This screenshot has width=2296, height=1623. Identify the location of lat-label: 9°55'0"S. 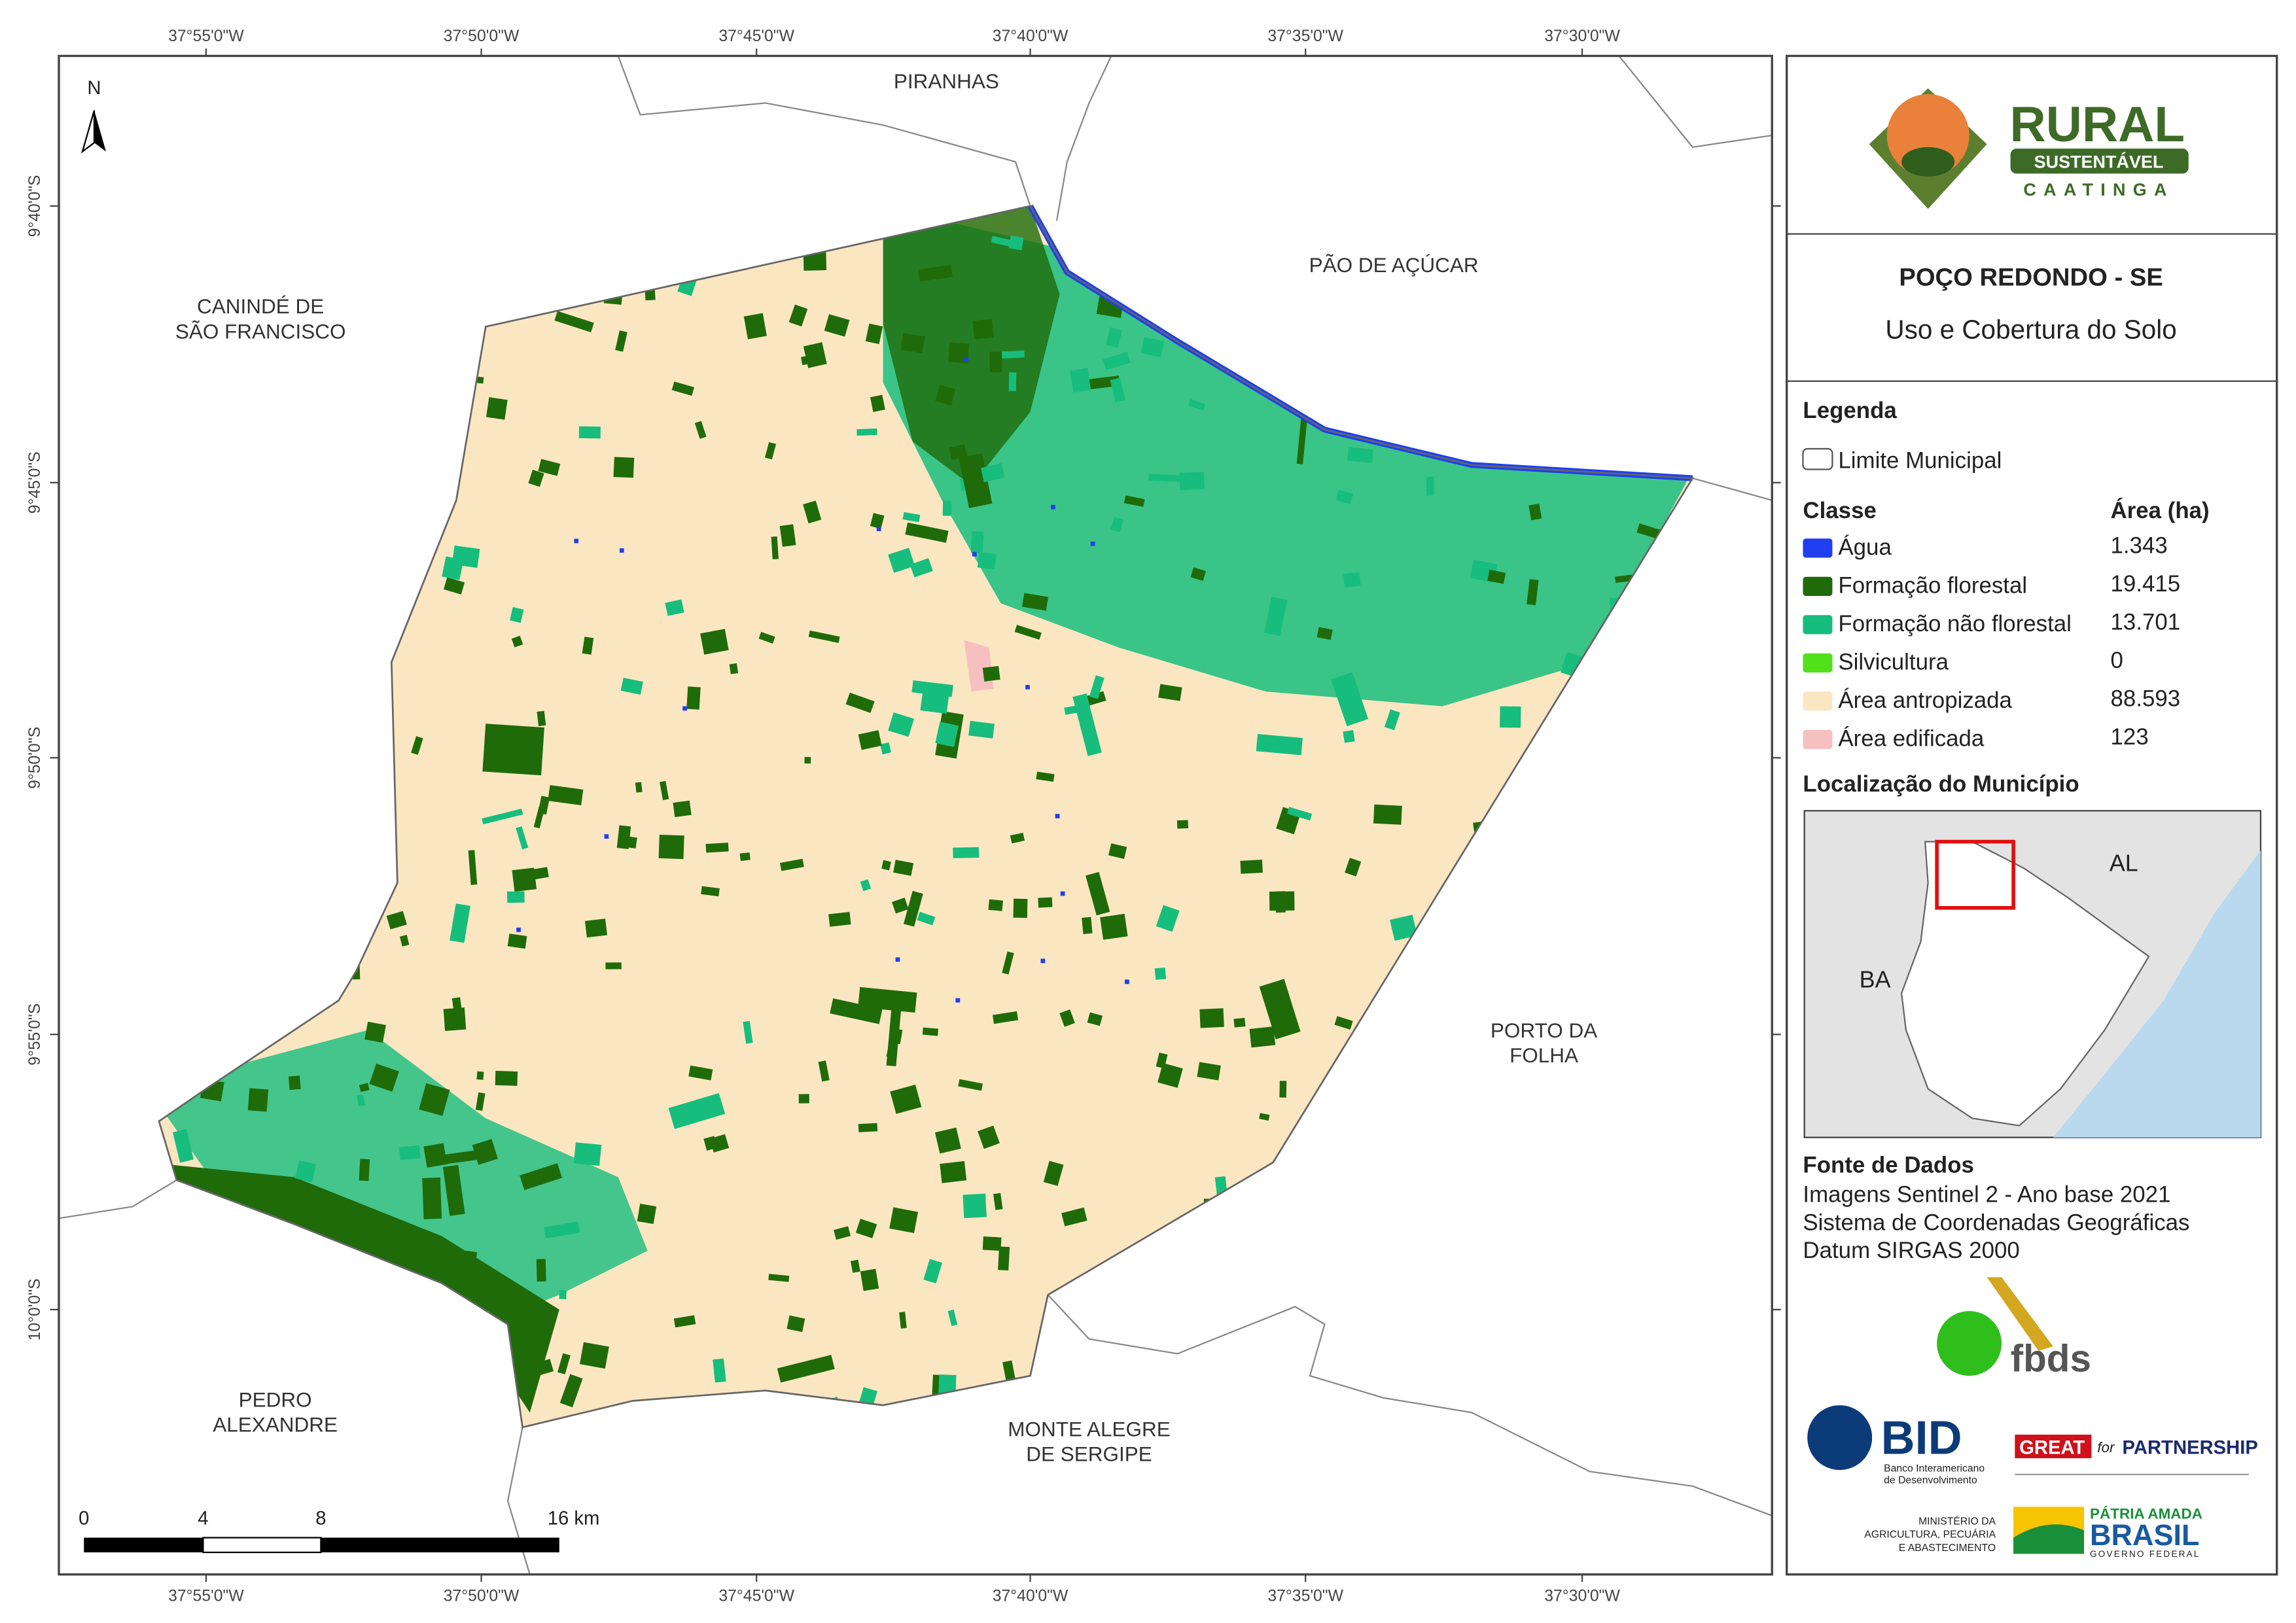
(35, 1034).